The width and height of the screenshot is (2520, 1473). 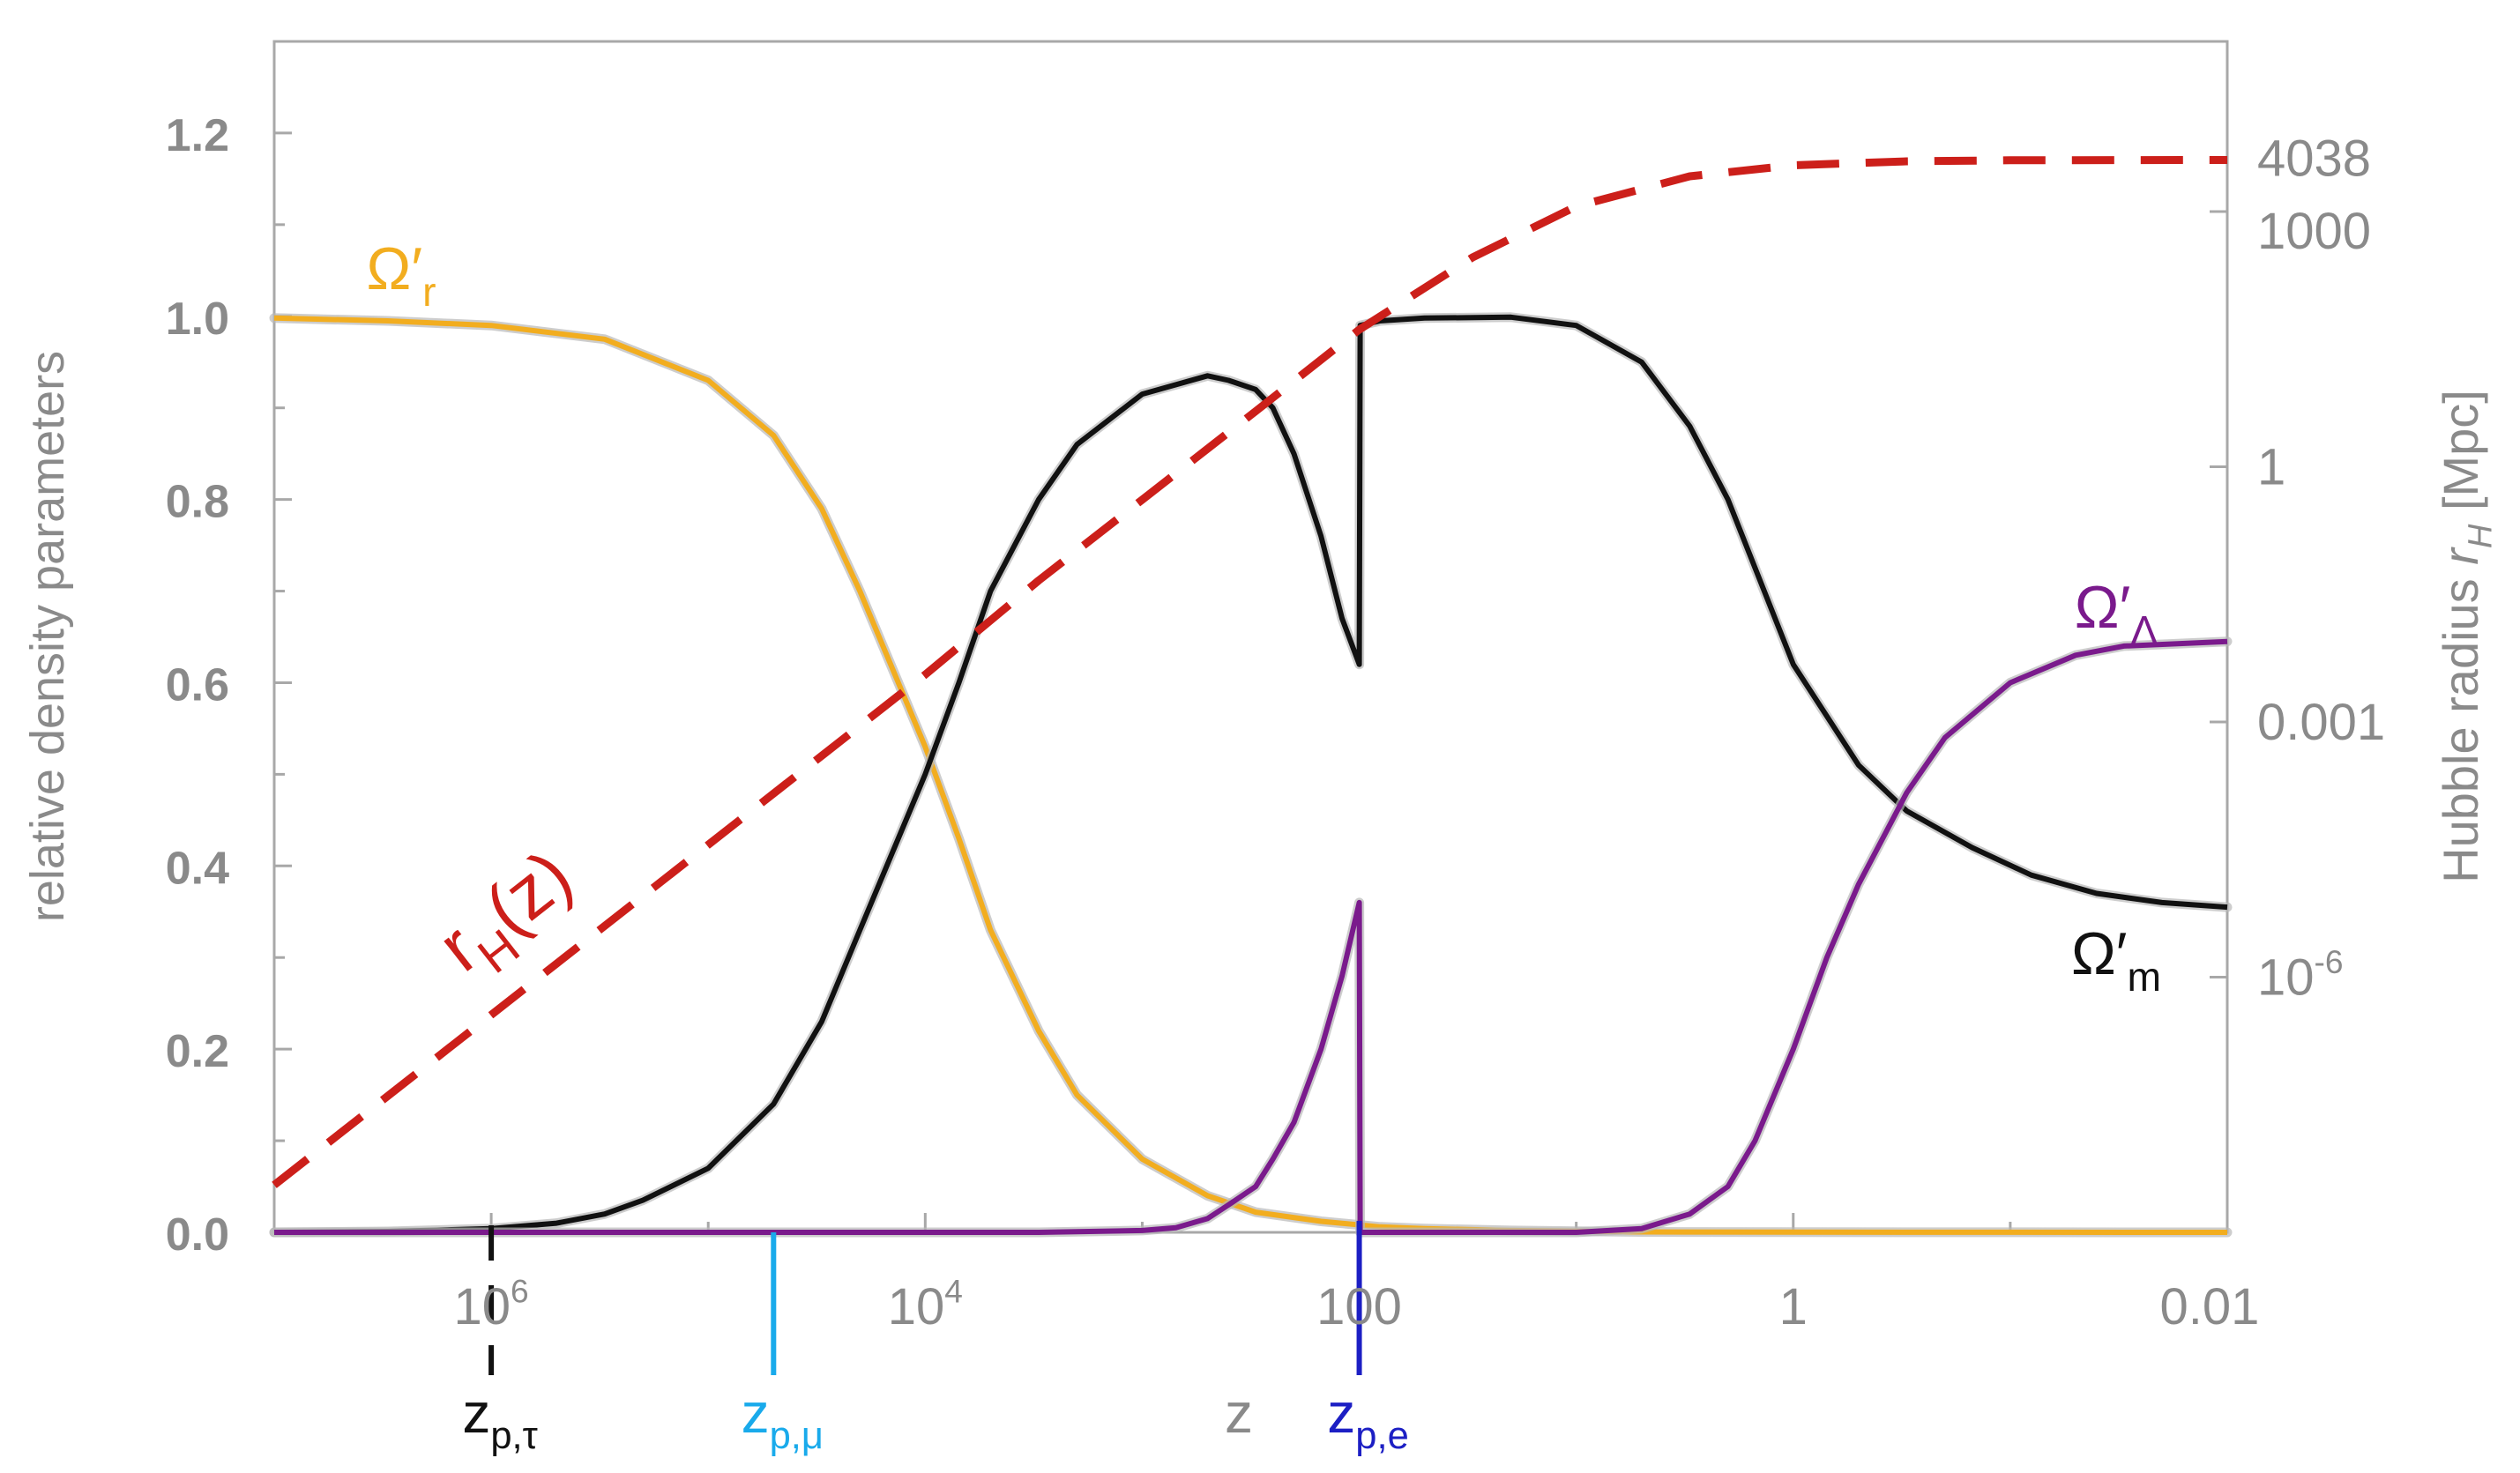 I want to click on y-right-tick-label: 10-6, so click(x=2300, y=974).